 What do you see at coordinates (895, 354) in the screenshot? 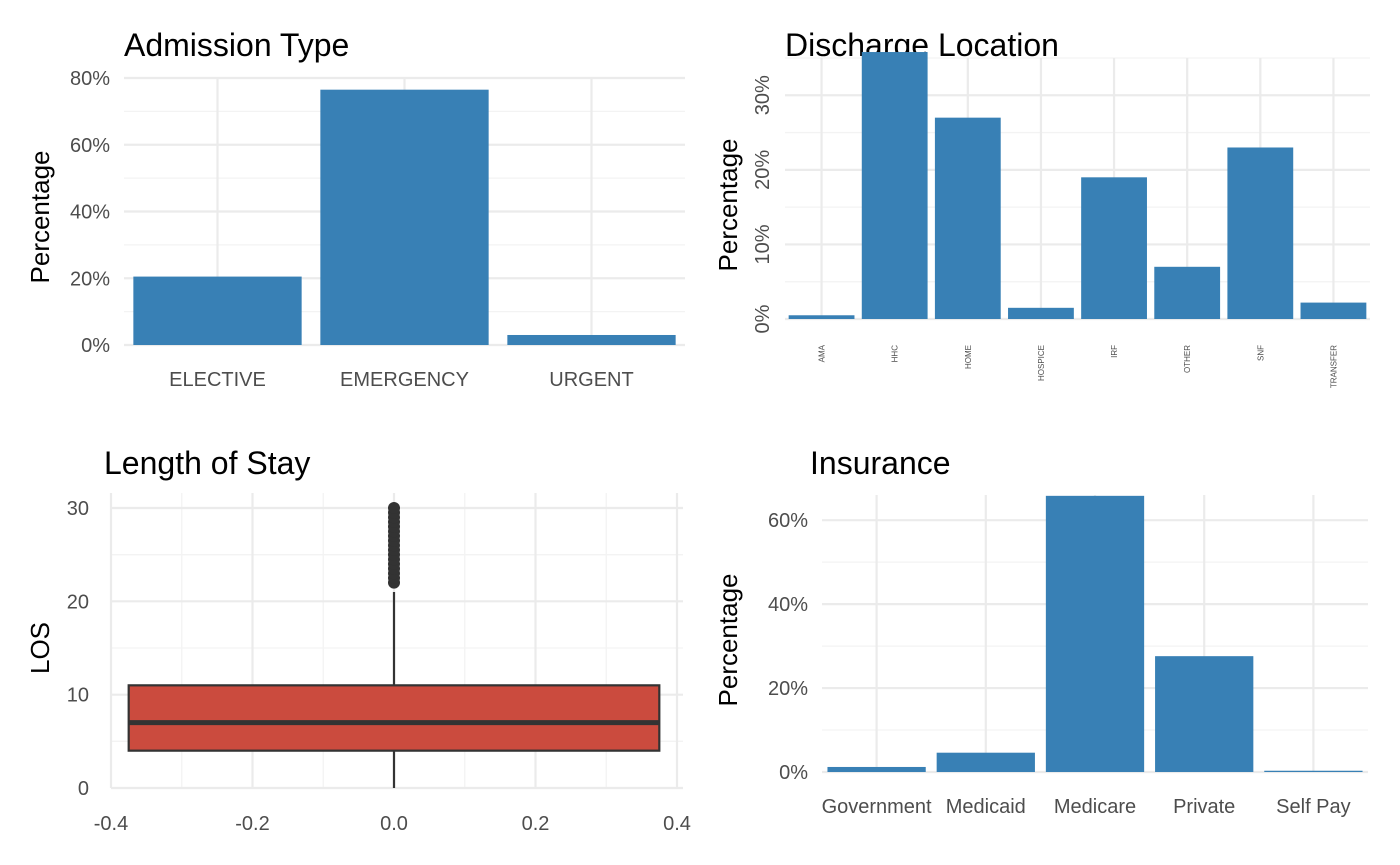
I see `x-tick-label: HHC` at bounding box center [895, 354].